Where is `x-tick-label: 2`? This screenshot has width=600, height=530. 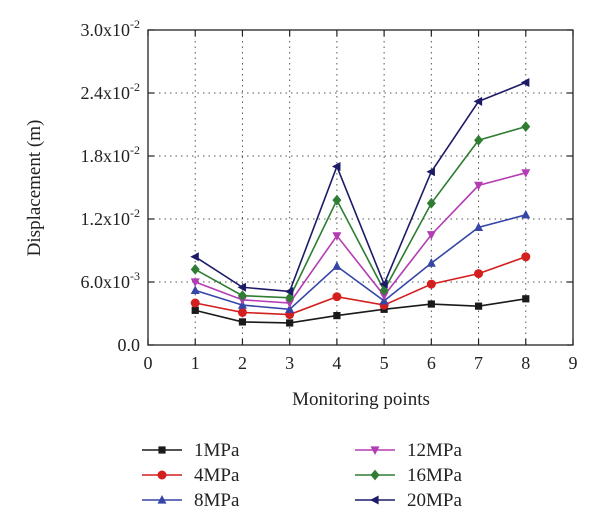
x-tick-label: 2 is located at coordinates (242, 363).